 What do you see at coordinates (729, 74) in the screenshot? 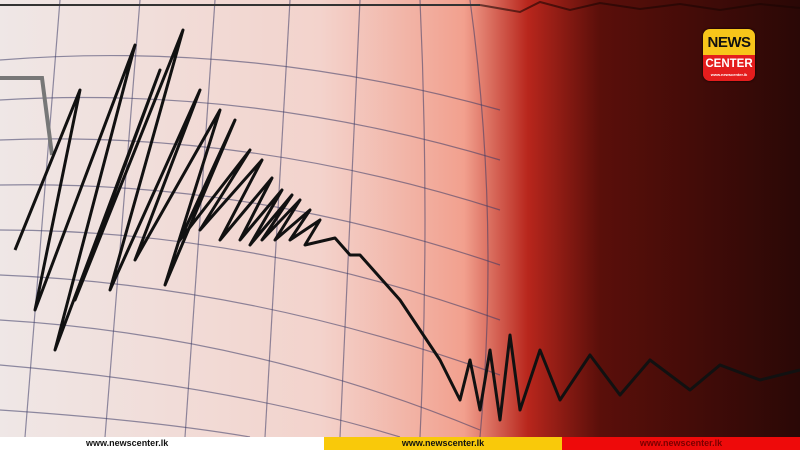
I see `logo-url: www.newscenter.lk` at bounding box center [729, 74].